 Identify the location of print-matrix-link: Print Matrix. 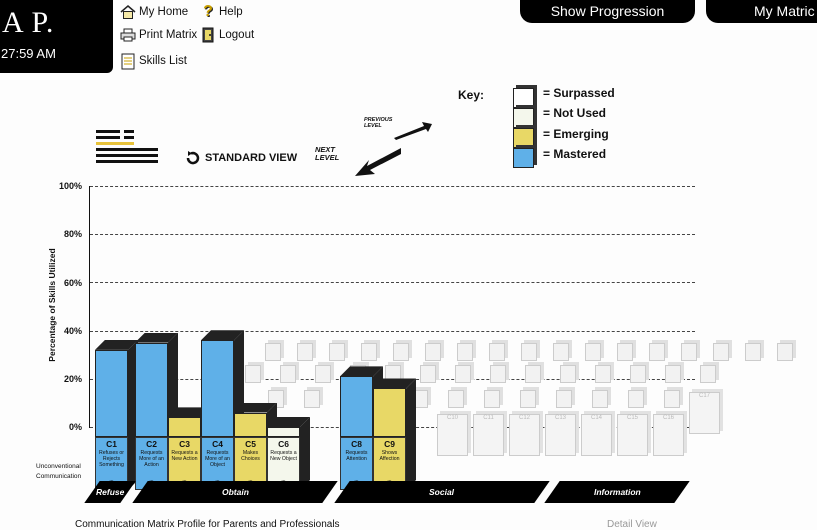
(158, 35).